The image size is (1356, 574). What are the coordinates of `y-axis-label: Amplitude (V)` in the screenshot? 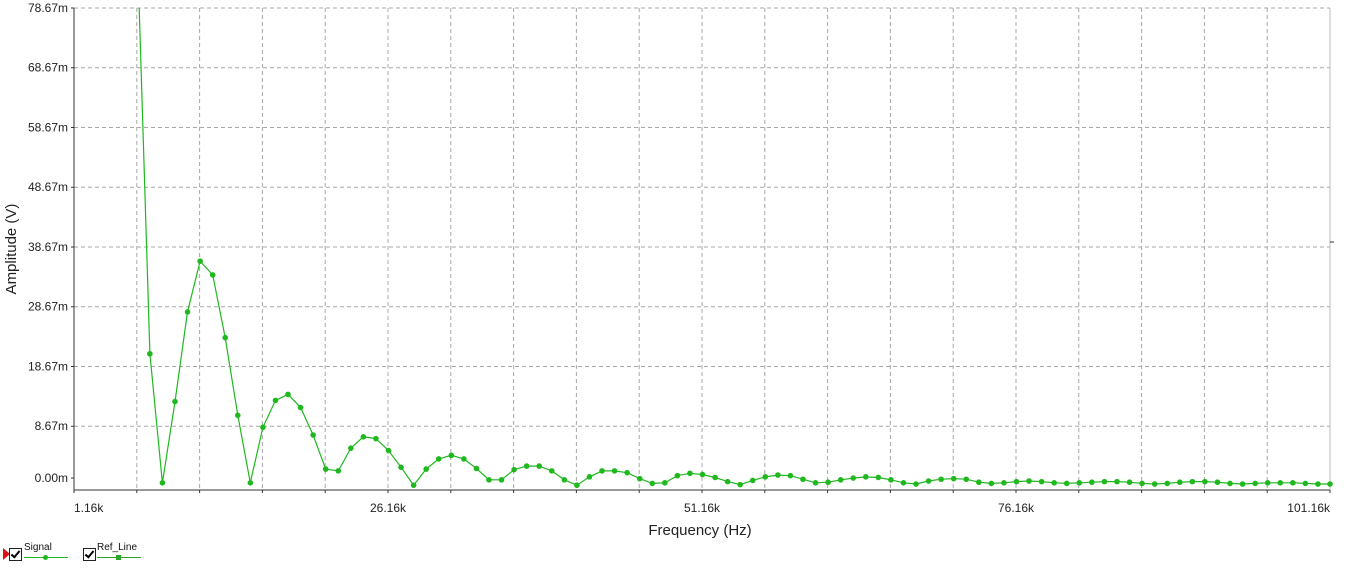 It's located at (11, 249).